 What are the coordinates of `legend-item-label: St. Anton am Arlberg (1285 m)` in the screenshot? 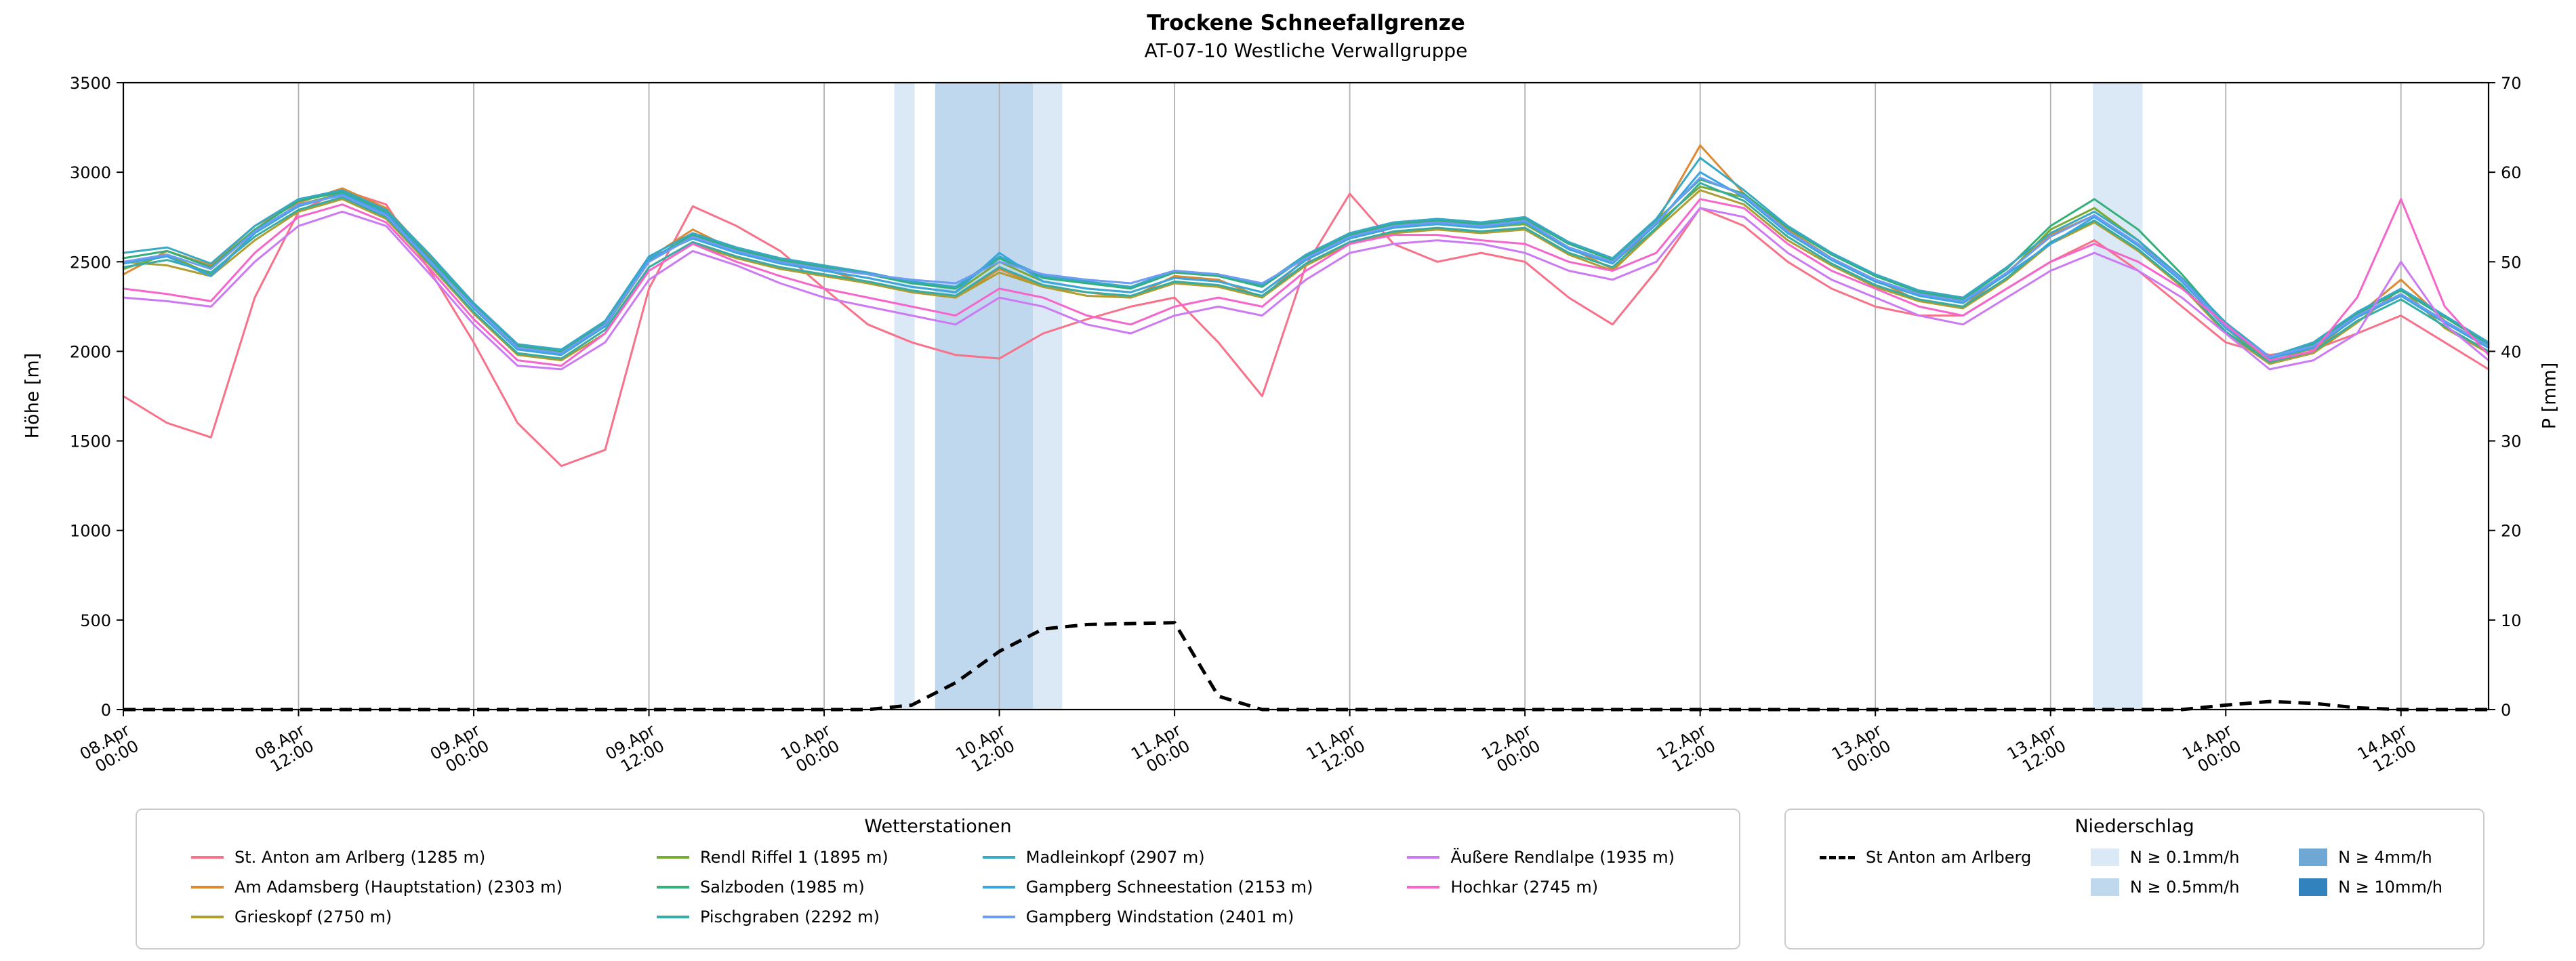 It's located at (360, 857).